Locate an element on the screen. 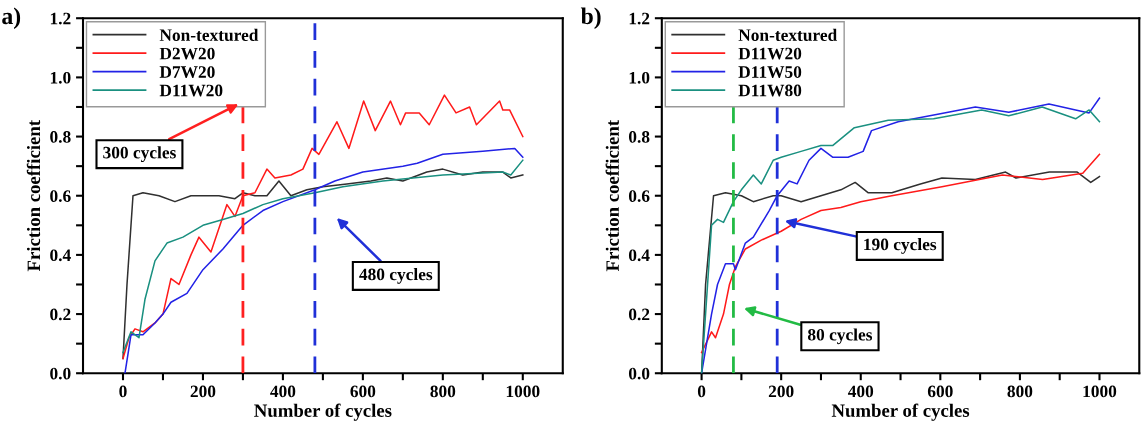 This screenshot has width=1145, height=434. chart-title: b) is located at coordinates (590, 18).